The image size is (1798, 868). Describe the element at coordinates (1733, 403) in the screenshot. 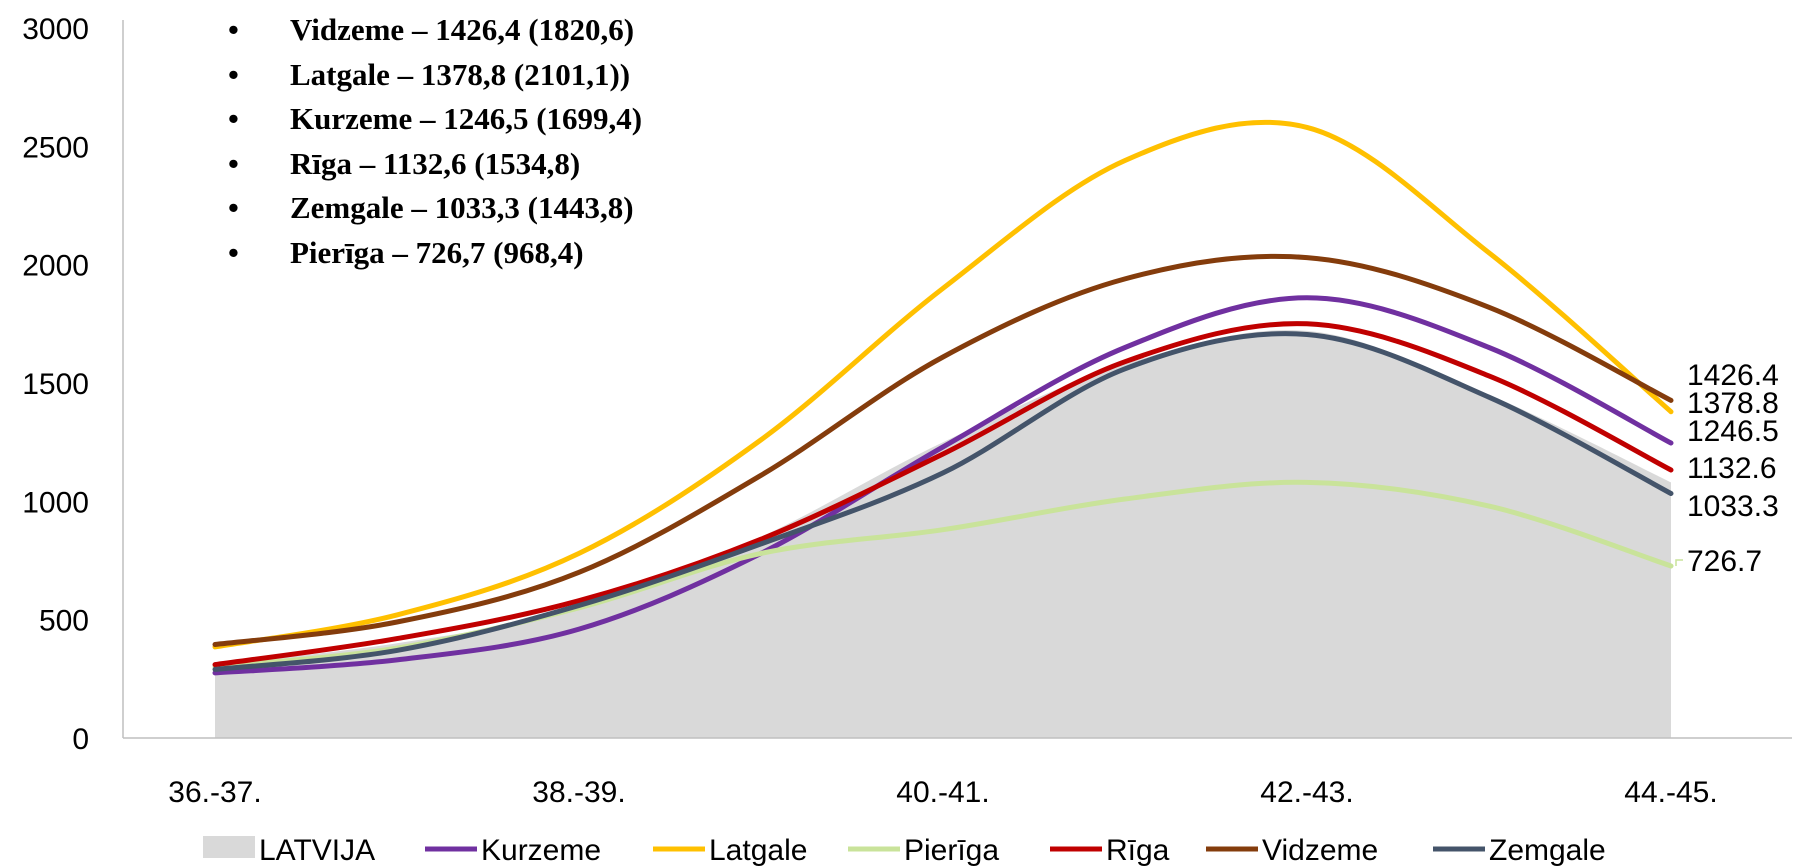

I see `data-label: 1378.8` at that location.